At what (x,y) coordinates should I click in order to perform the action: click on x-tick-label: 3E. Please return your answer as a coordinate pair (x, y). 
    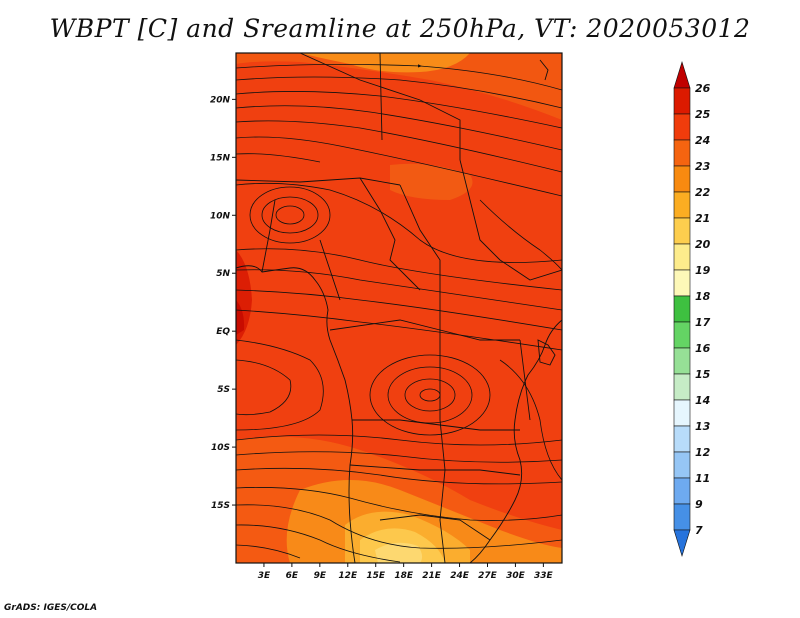
    Looking at the image, I should click on (264, 576).